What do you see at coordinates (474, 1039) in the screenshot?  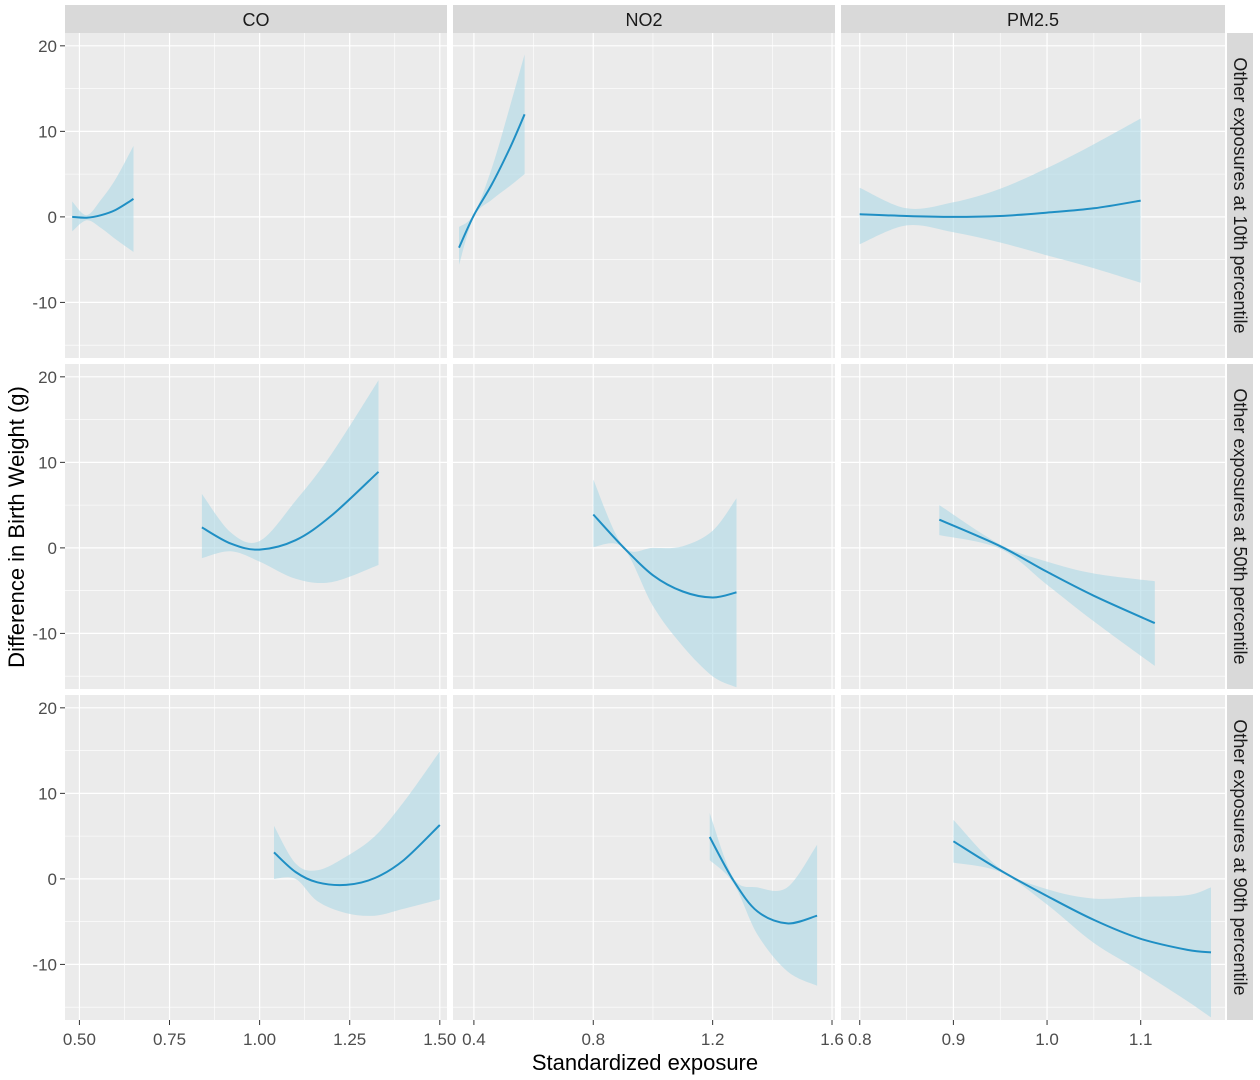 I see `x-tick-label: 0.4` at bounding box center [474, 1039].